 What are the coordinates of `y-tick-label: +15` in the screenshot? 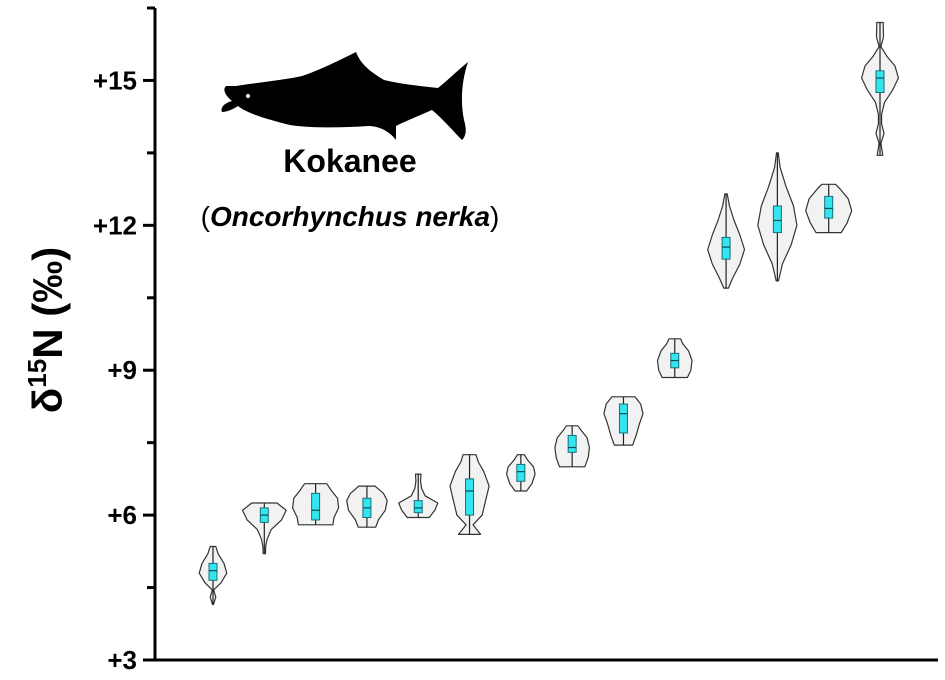 It's located at (115, 80).